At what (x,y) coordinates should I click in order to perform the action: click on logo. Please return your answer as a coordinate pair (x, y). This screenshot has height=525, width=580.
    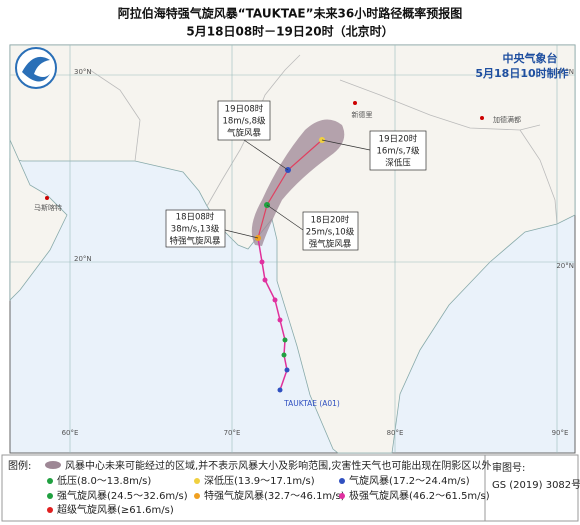
    Looking at the image, I should click on (36, 68).